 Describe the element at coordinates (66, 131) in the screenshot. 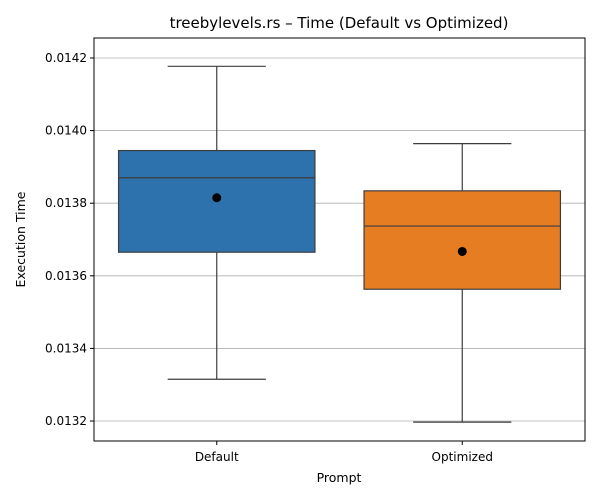

I see `y-tick-label: 0.0140` at that location.